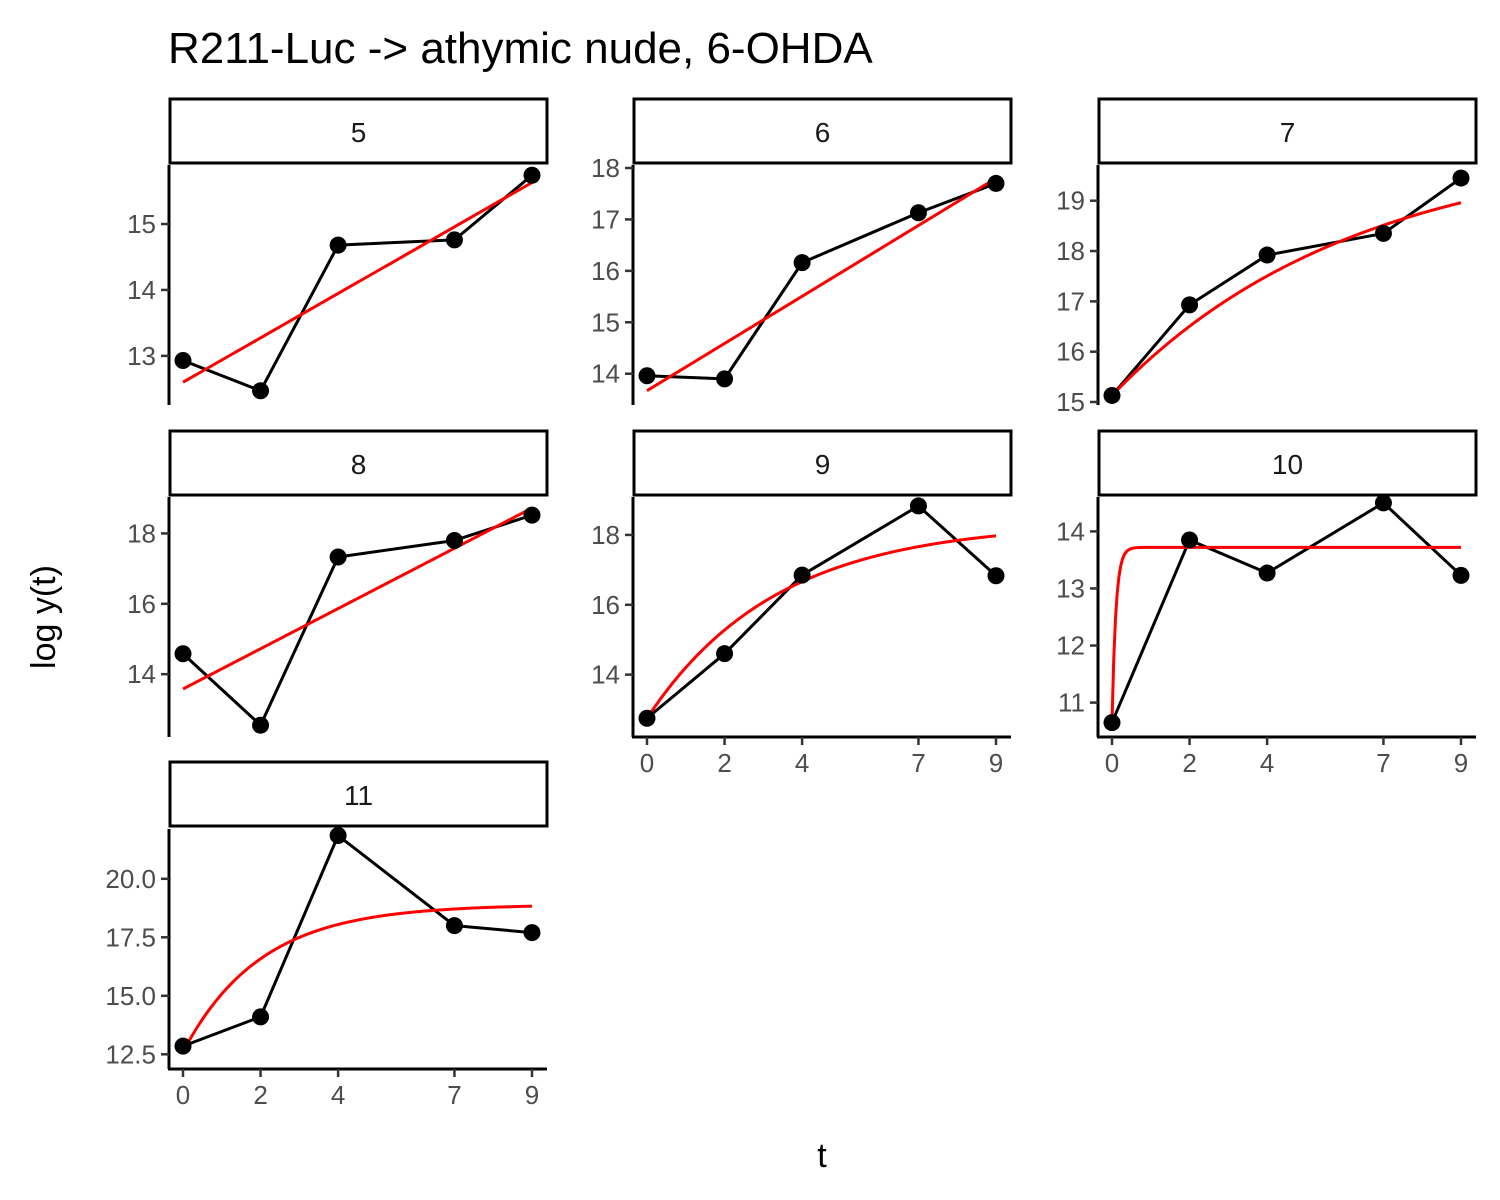 Image resolution: width=1500 pixels, height=1200 pixels. Describe the element at coordinates (1070, 201) in the screenshot. I see `y-tick-label: 19` at that location.